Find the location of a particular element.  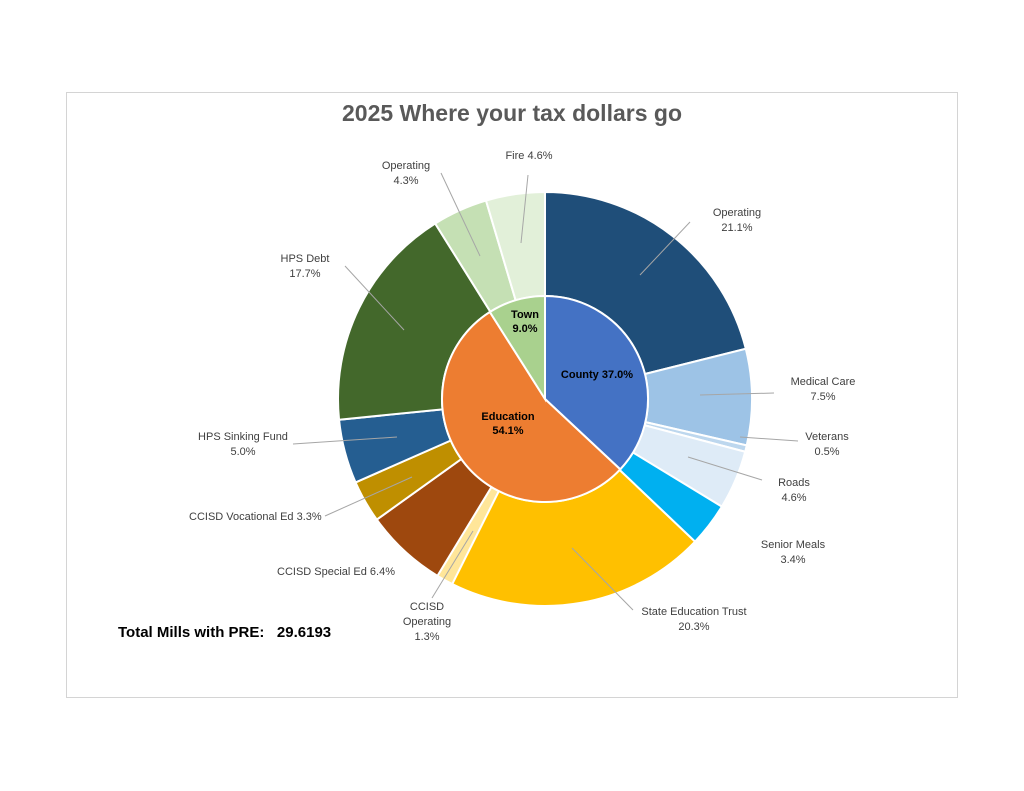

leader-line-education-ccisd-operating is located at coordinates (452, 564).